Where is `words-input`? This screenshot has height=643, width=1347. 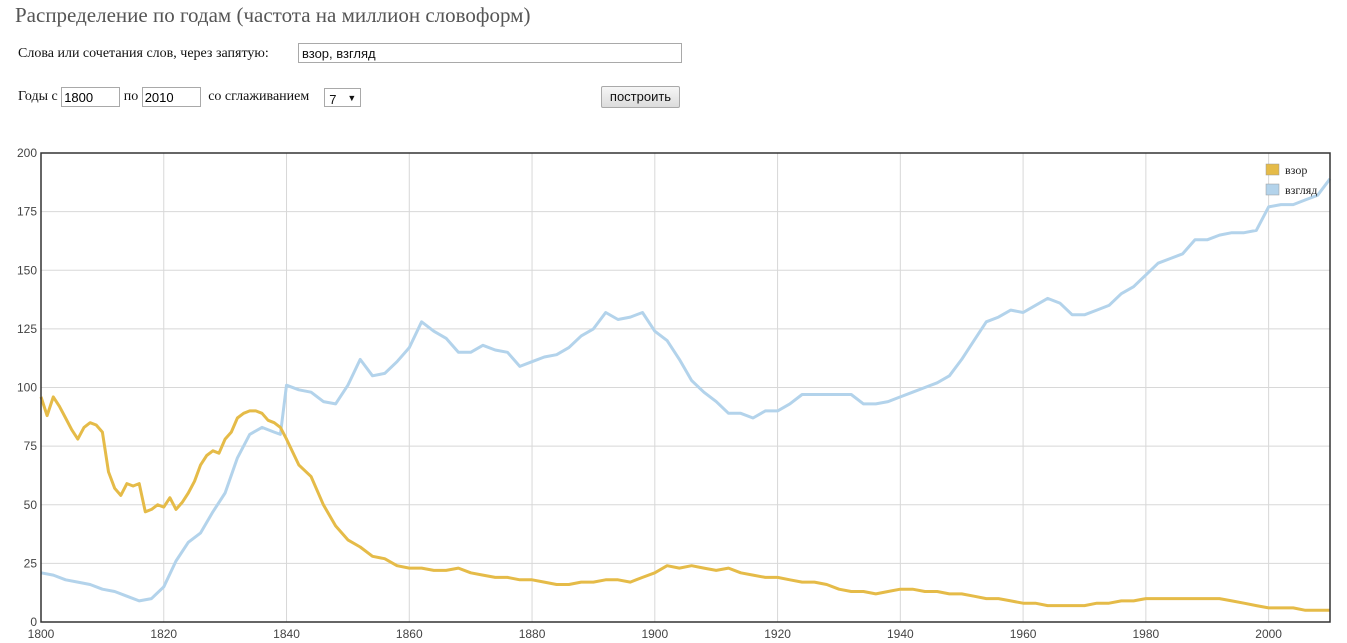
words-input is located at coordinates (490, 53).